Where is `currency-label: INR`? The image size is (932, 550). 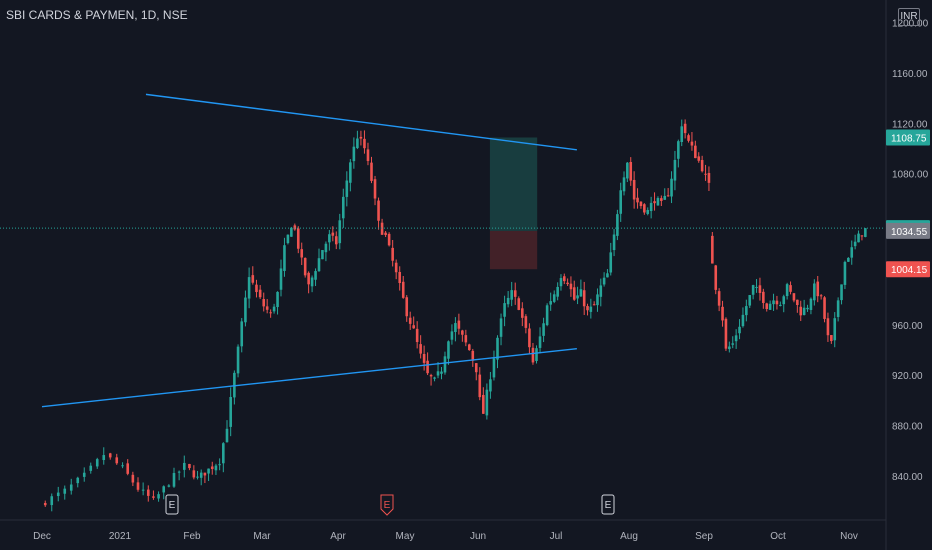 currency-label: INR is located at coordinates (909, 17).